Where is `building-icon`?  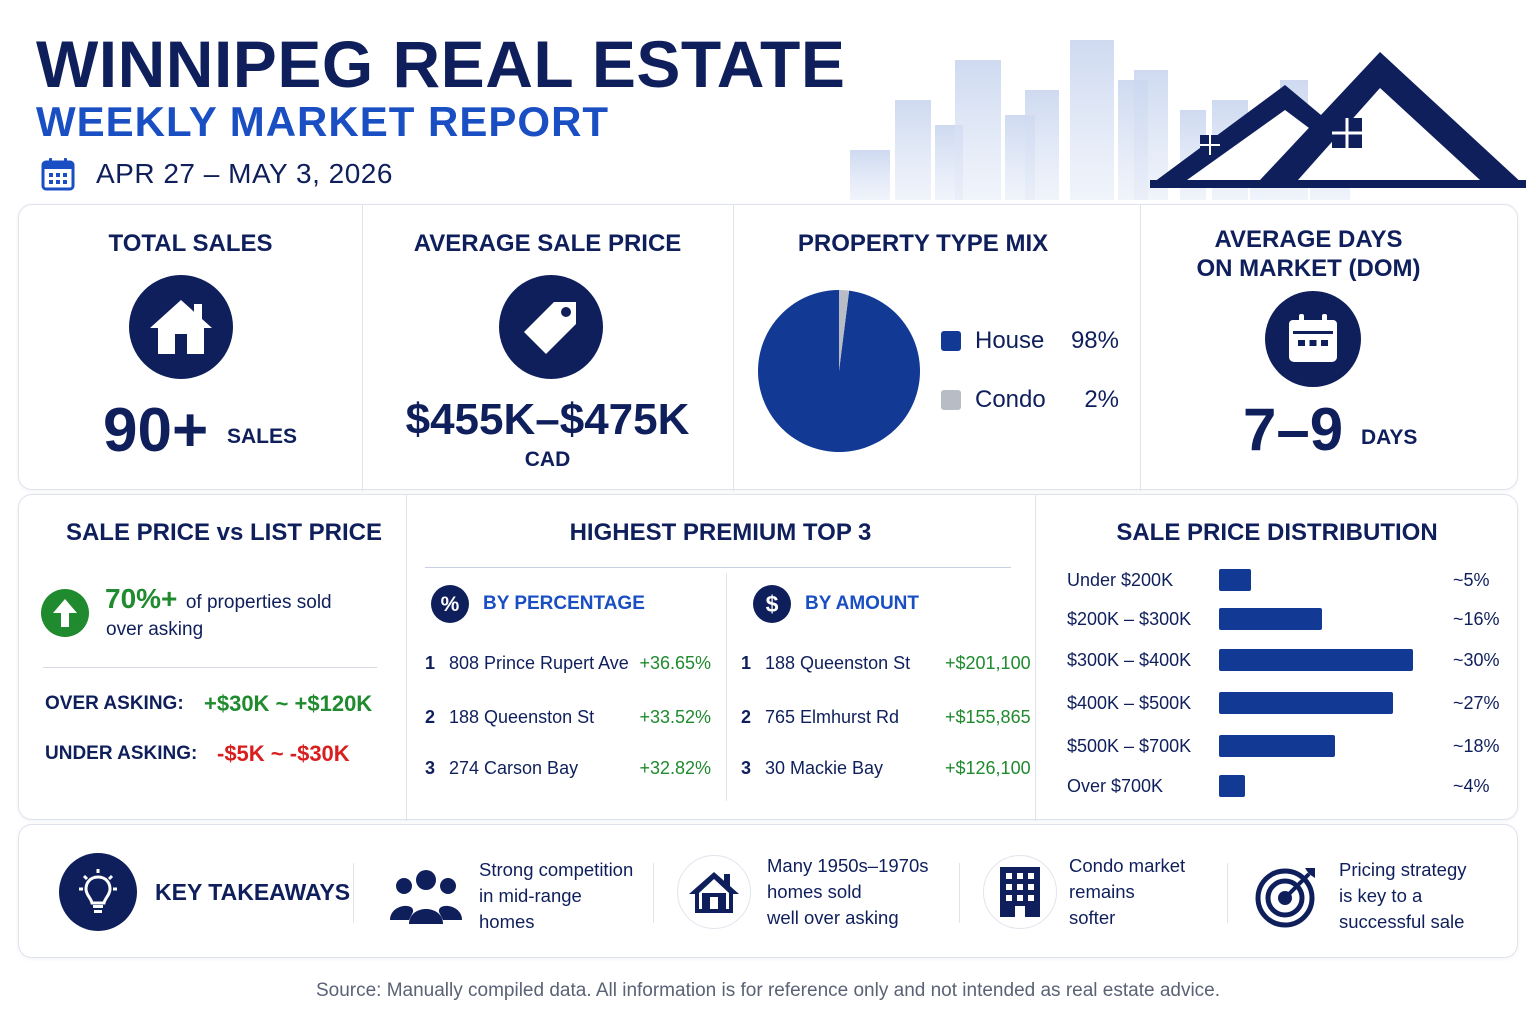
building-icon is located at coordinates (1020, 892).